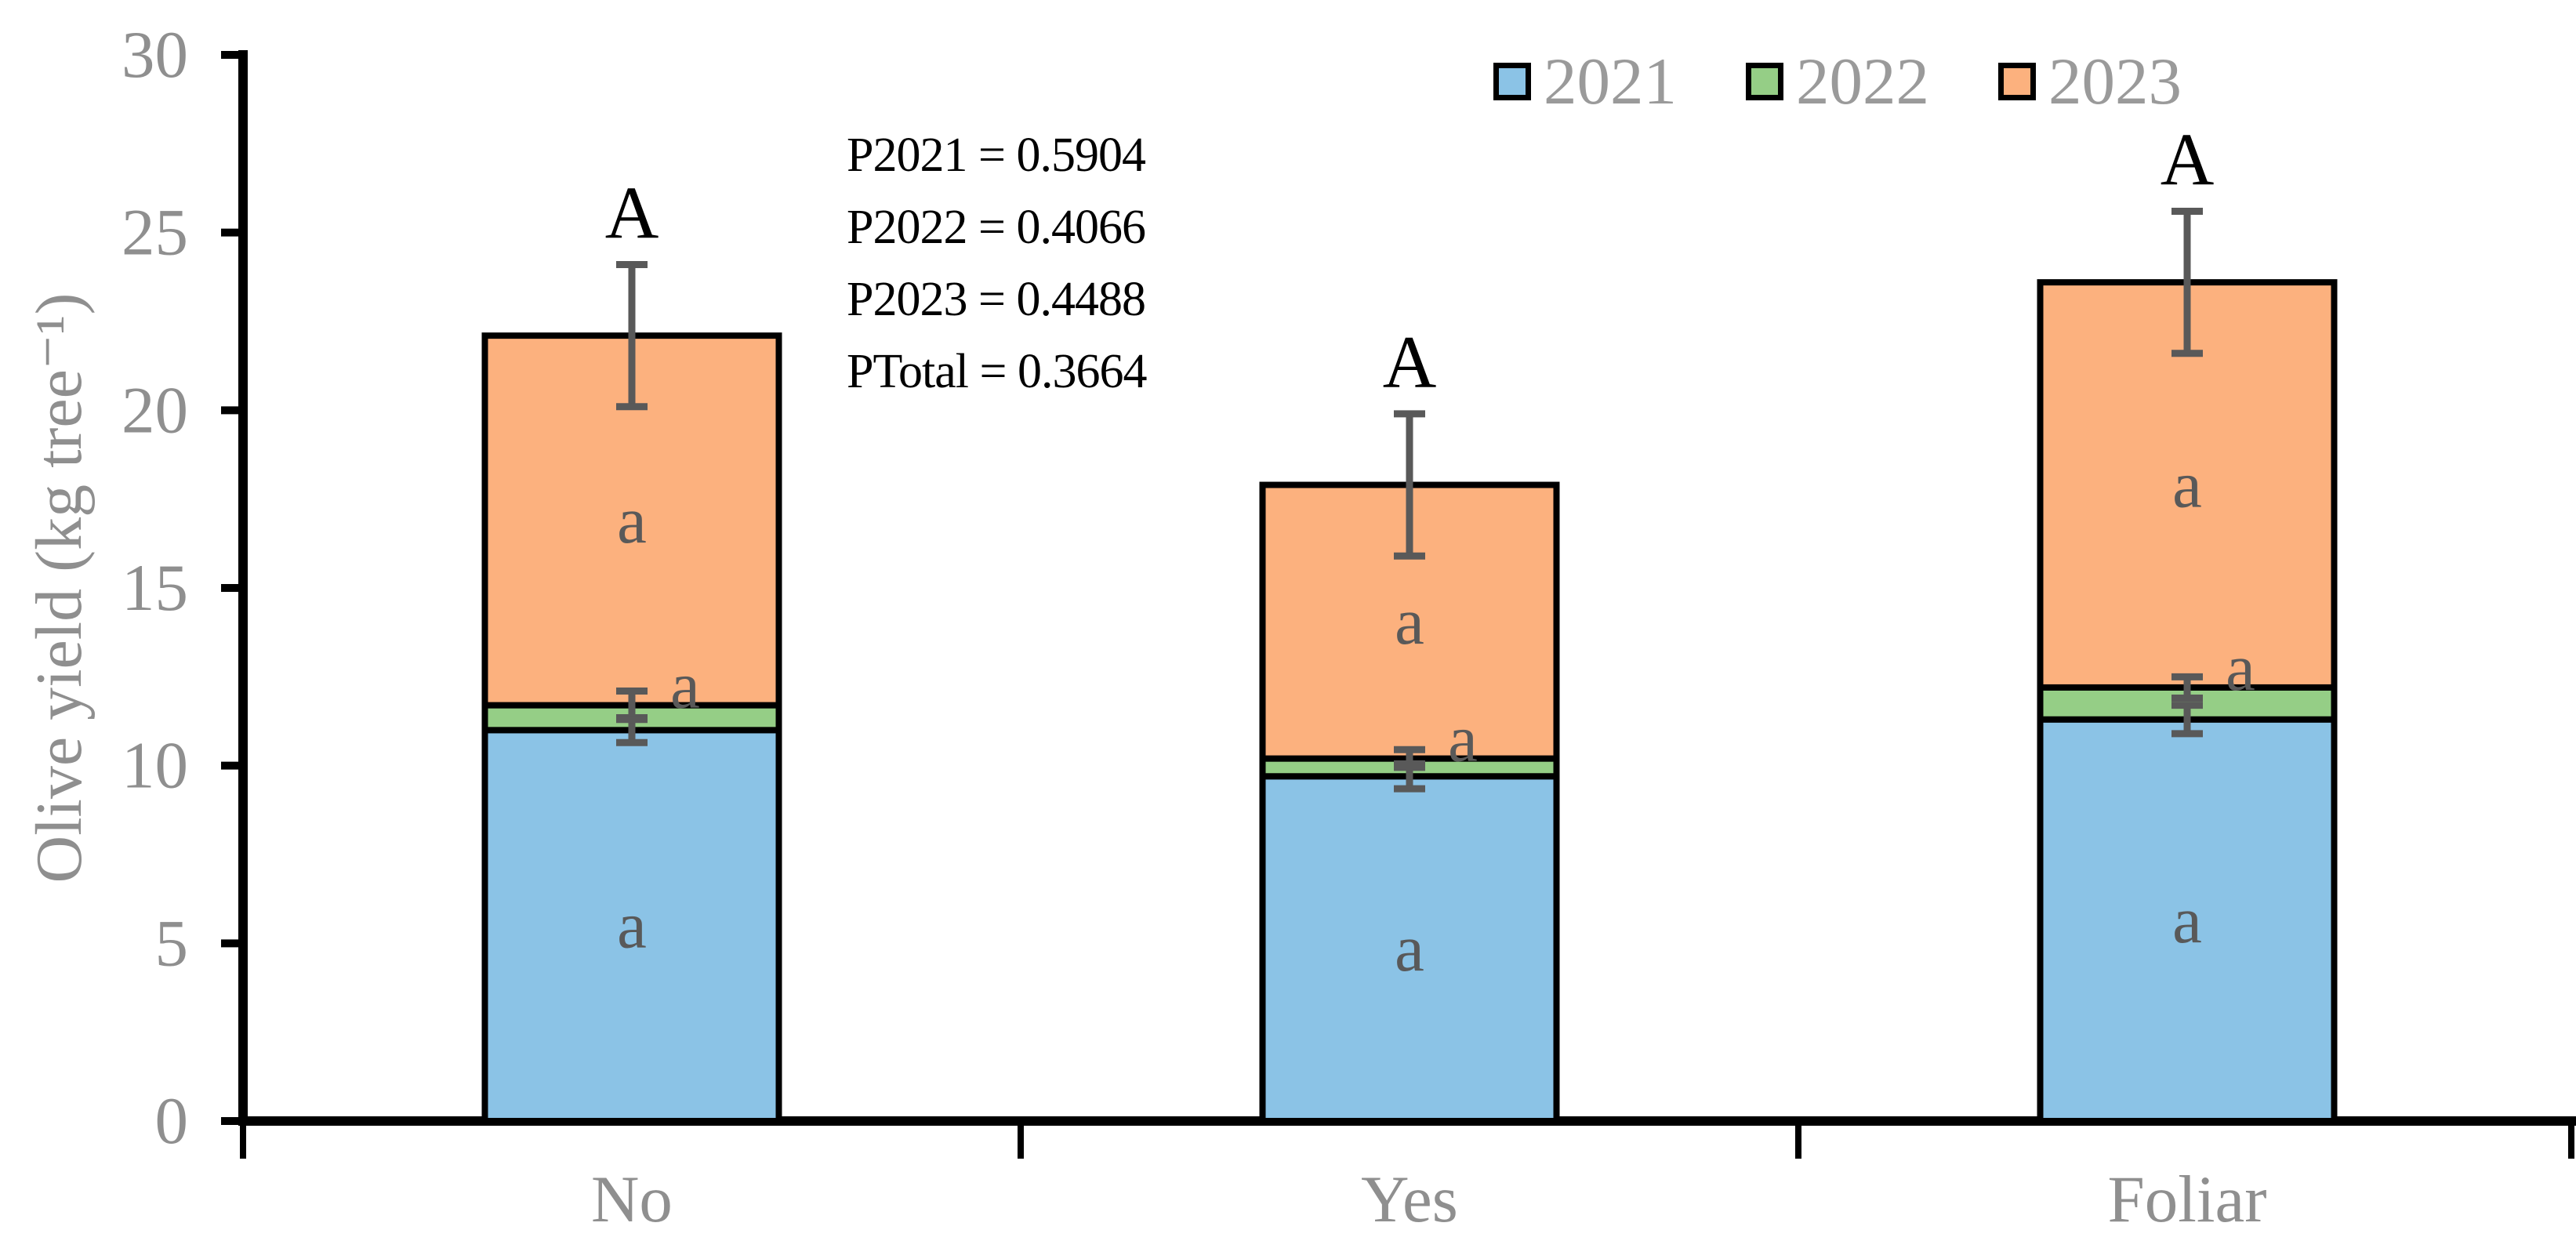 This screenshot has height=1259, width=2576. Describe the element at coordinates (1410, 1199) in the screenshot. I see `x-category-label: Yes` at that location.